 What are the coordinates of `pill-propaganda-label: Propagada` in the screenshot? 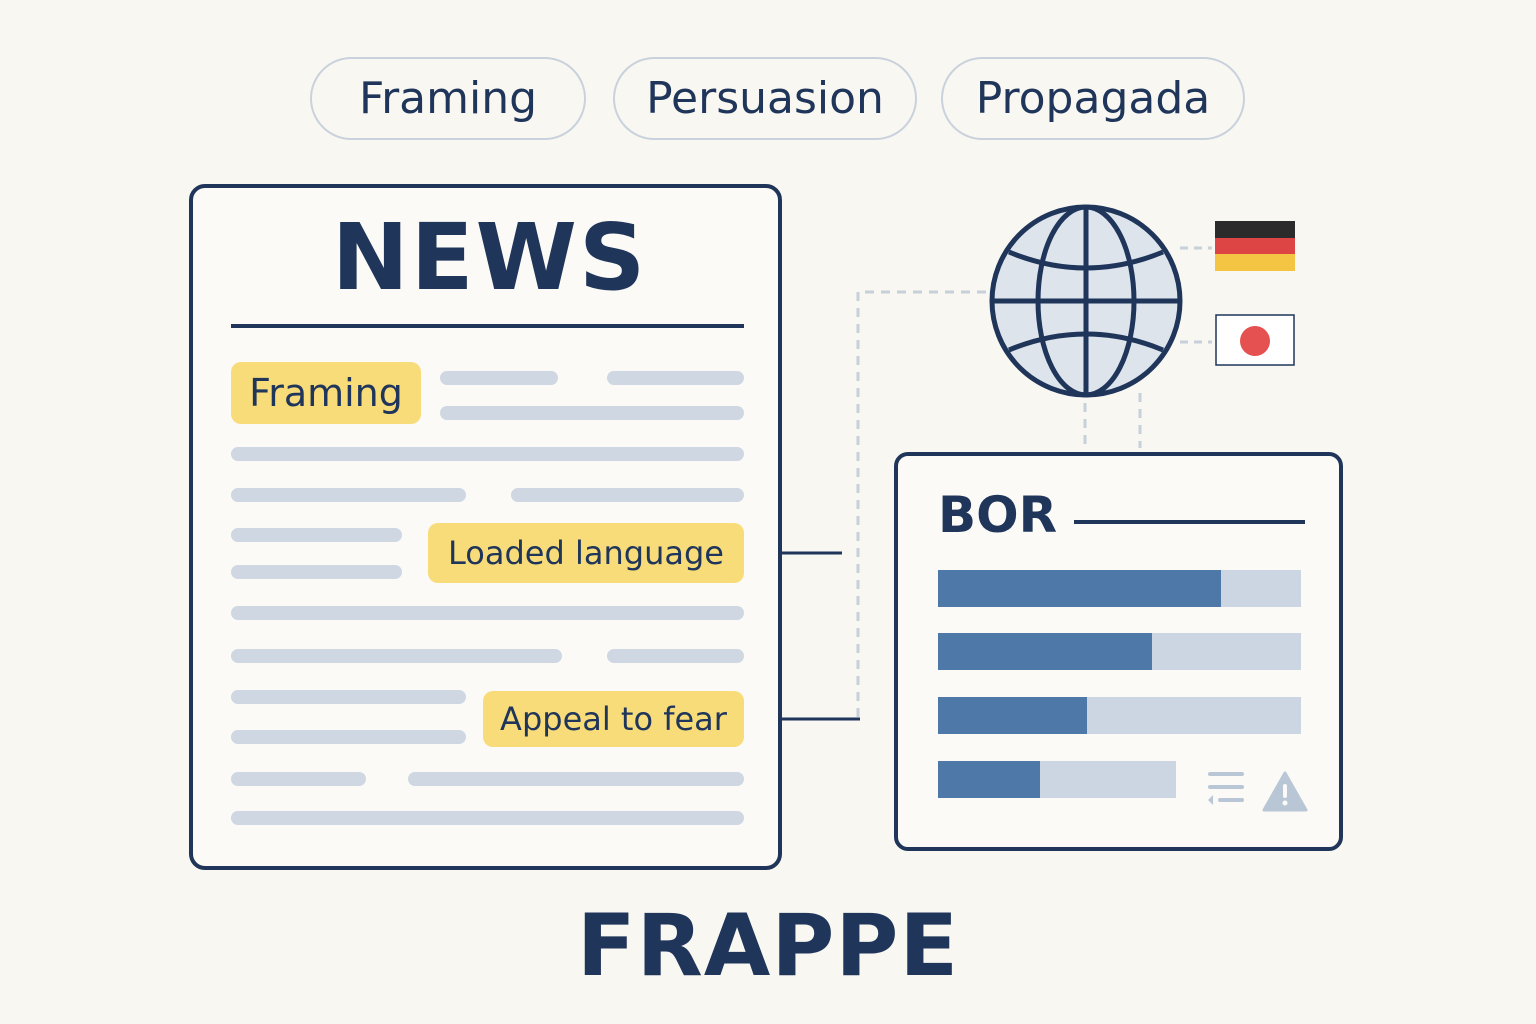 It's located at (1093, 98).